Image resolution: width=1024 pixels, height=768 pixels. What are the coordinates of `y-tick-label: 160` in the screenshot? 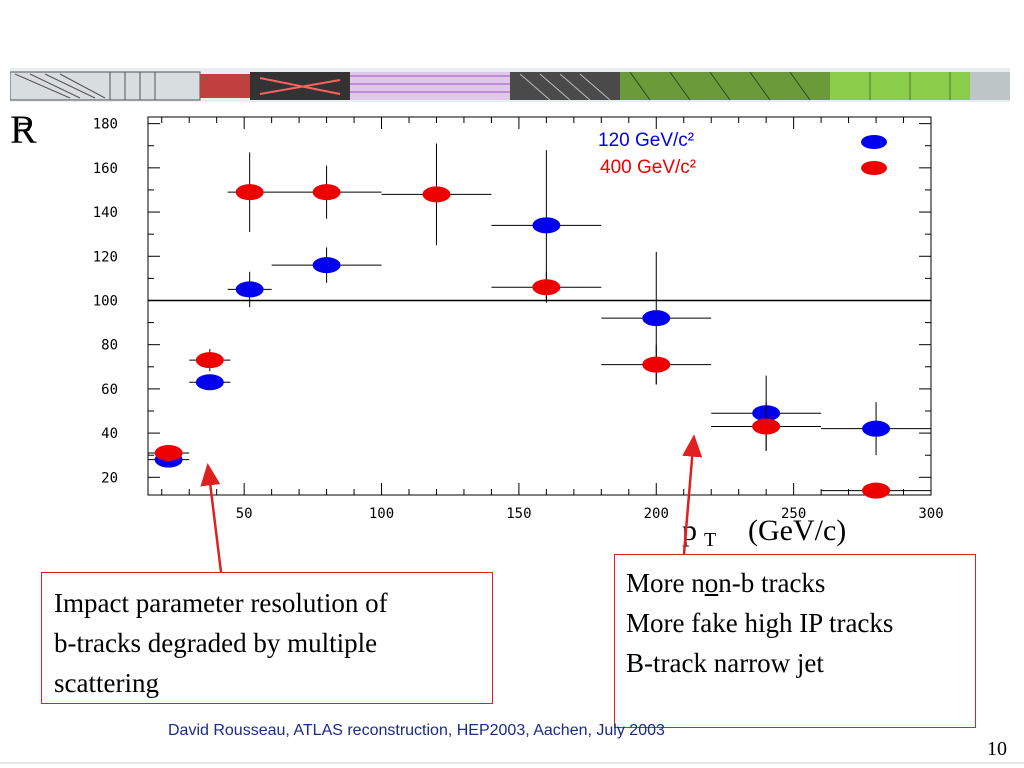 It's located at (105, 169).